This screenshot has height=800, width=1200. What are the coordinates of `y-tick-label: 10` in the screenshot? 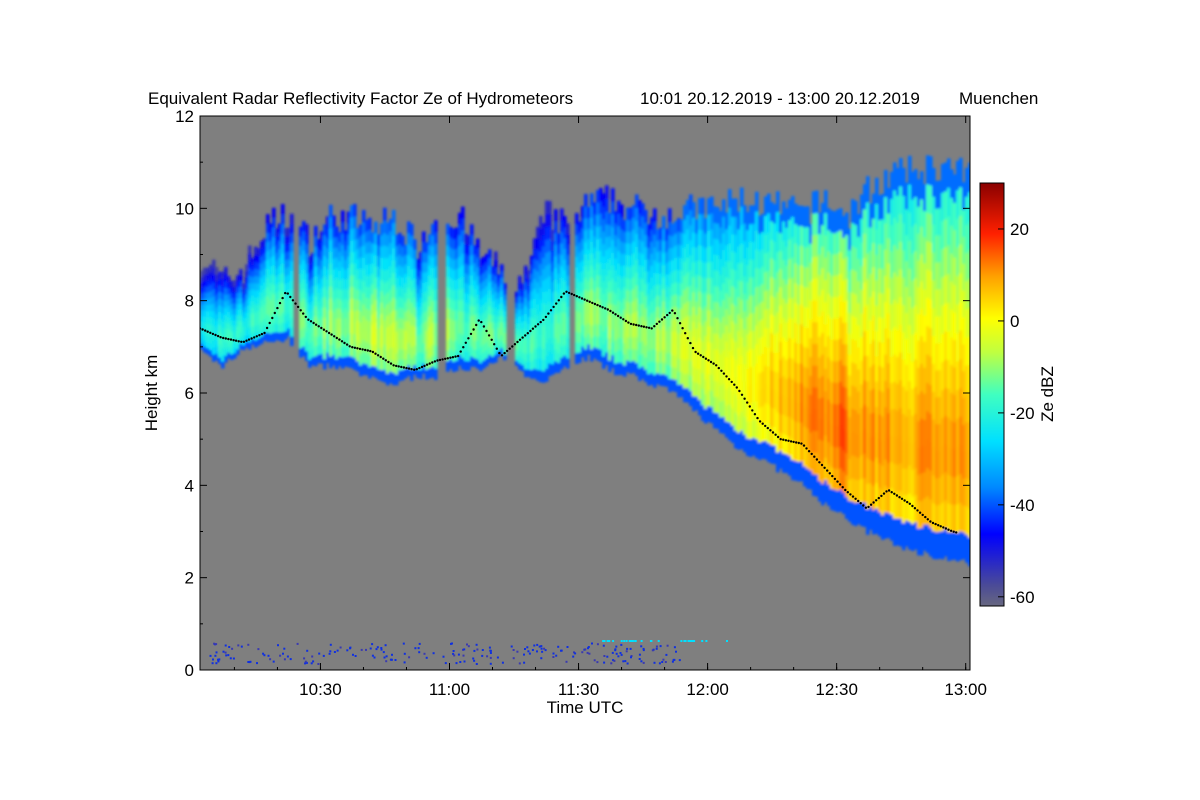 It's located at (184, 208).